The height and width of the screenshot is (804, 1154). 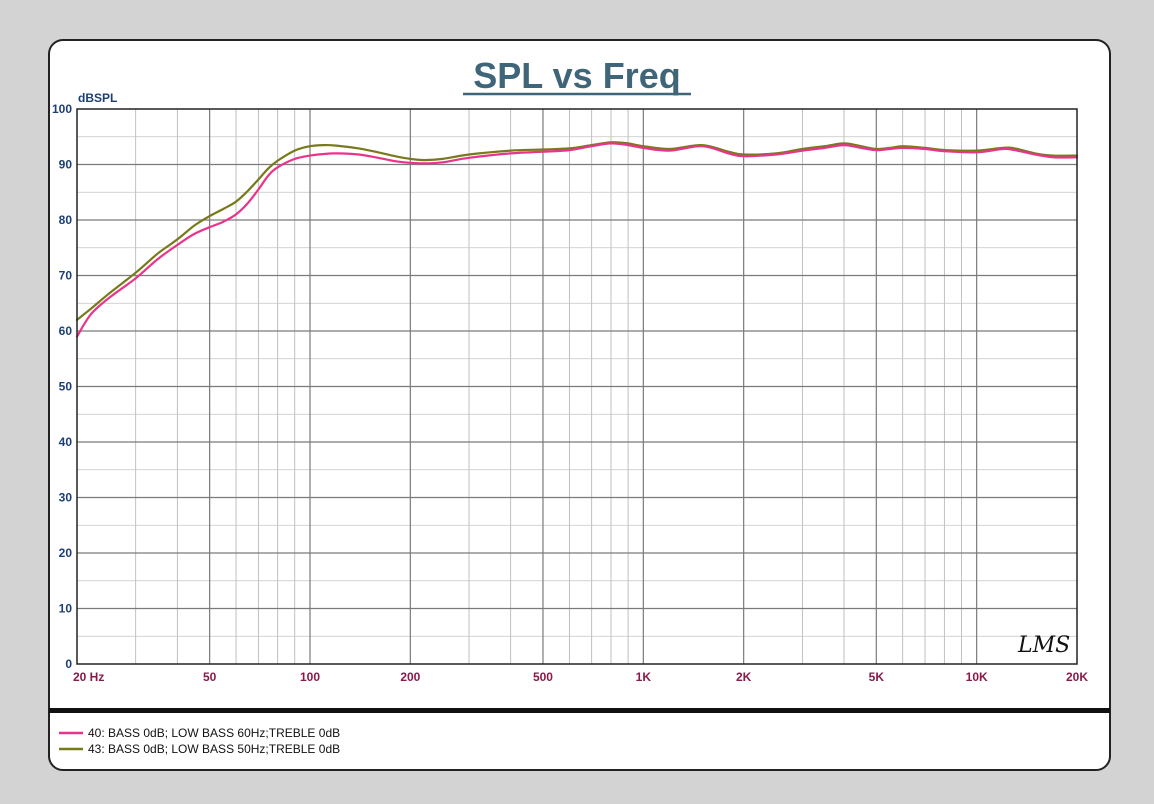 I want to click on x-tick-label: 200, so click(x=410, y=677).